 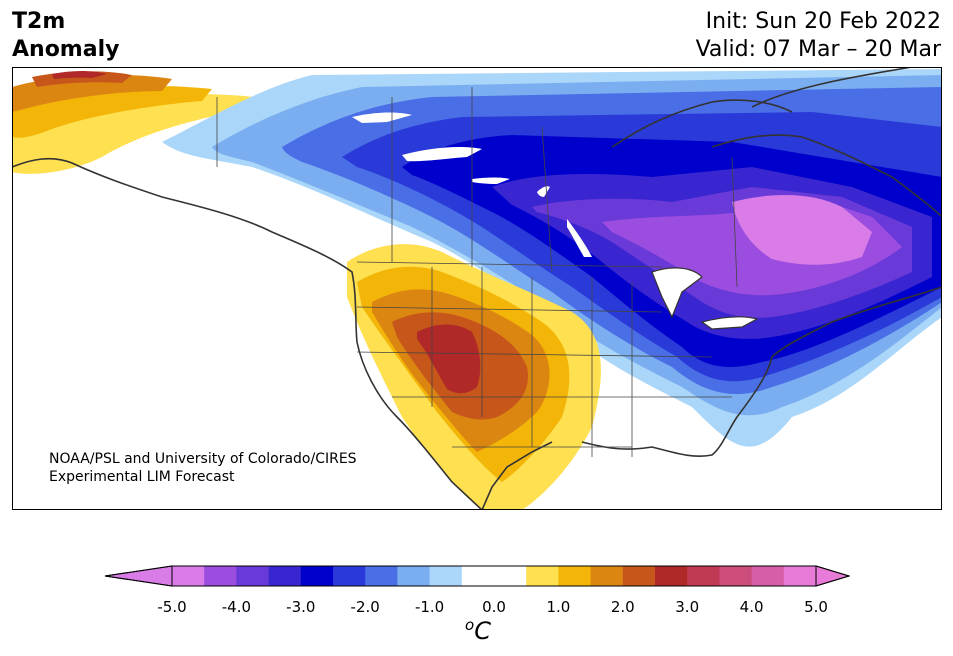 What do you see at coordinates (172, 607) in the screenshot?
I see `colorbar-tick-label: -5.0` at bounding box center [172, 607].